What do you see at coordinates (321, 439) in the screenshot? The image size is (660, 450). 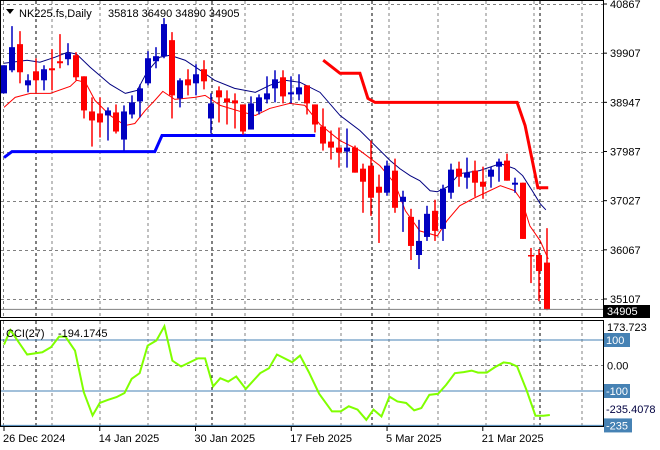 I see `date-tick-label: 17 Feb 2025` at bounding box center [321, 439].